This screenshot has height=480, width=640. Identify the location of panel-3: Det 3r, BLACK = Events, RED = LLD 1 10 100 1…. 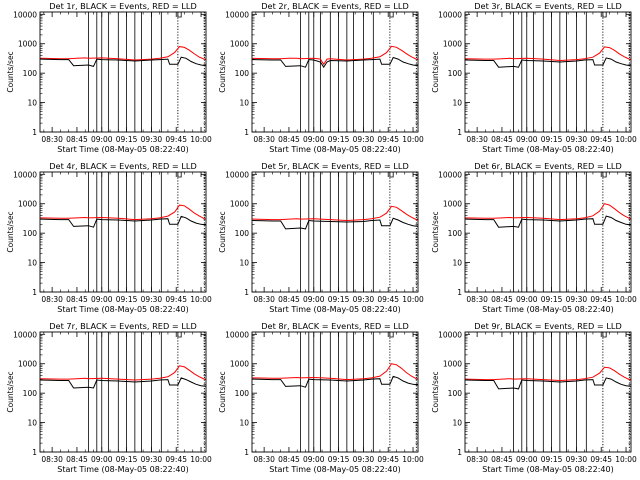
(534, 77).